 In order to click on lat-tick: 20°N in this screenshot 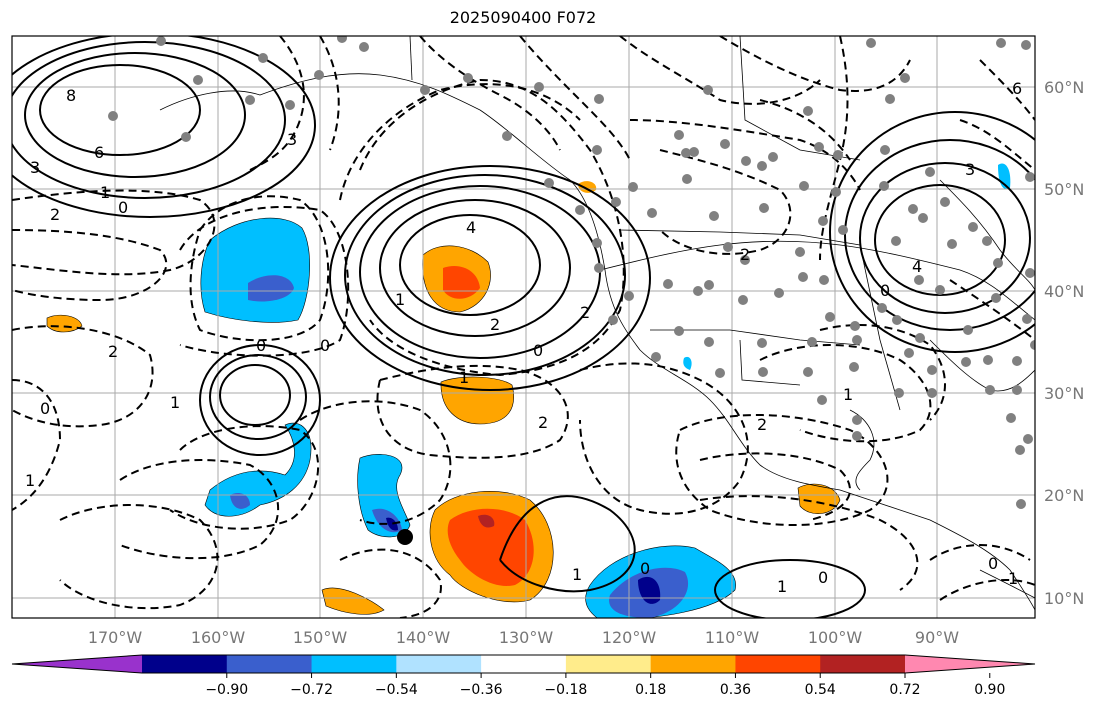, I will do `click(1064, 495)`.